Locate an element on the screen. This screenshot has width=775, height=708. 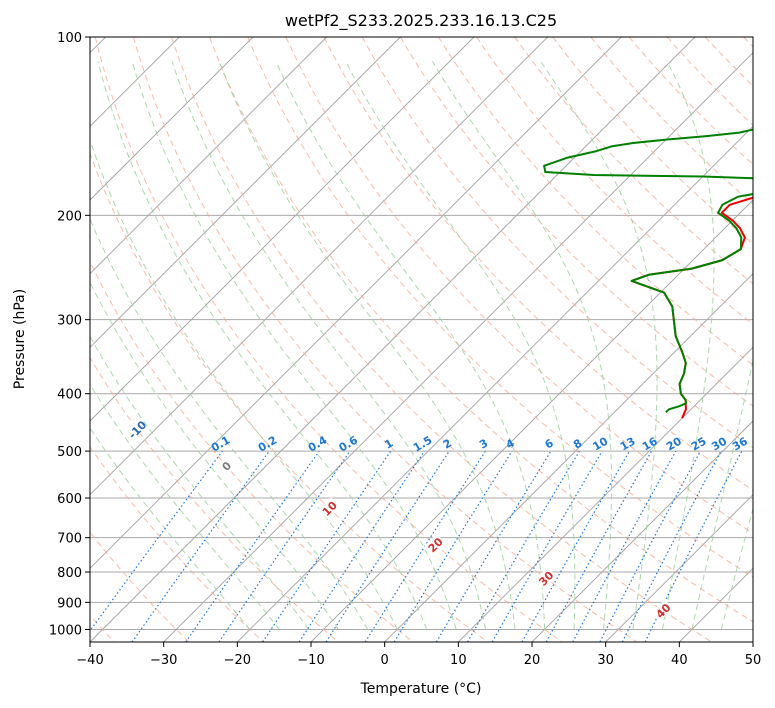
mixing-ratio-label: 2 is located at coordinates (447, 444).